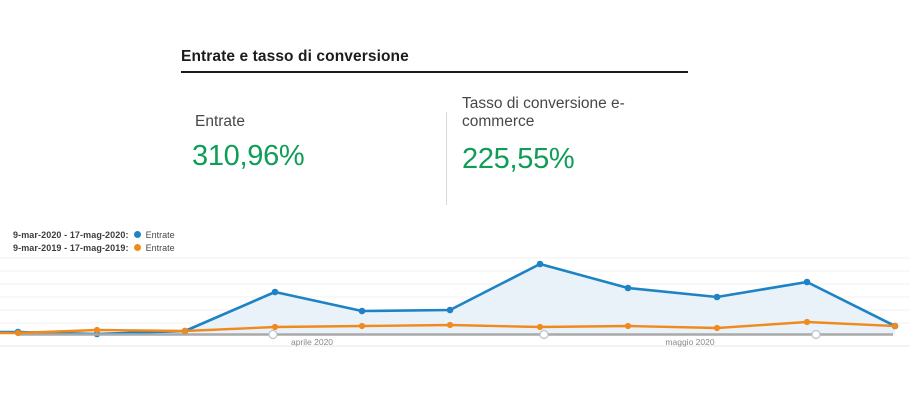 The width and height of the screenshot is (910, 400). I want to click on report-title: Entrate e tasso di conversione, so click(295, 56).